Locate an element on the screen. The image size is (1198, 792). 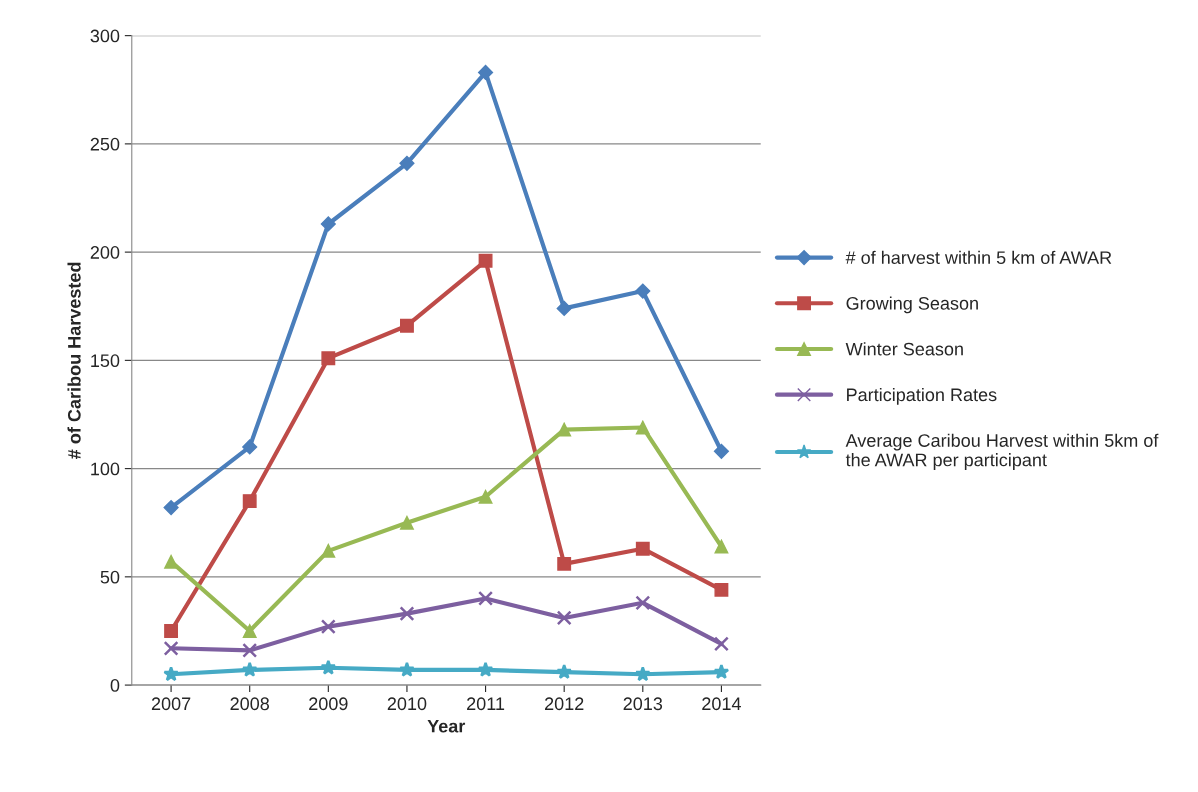
y-tick-label: 50 is located at coordinates (110, 577).